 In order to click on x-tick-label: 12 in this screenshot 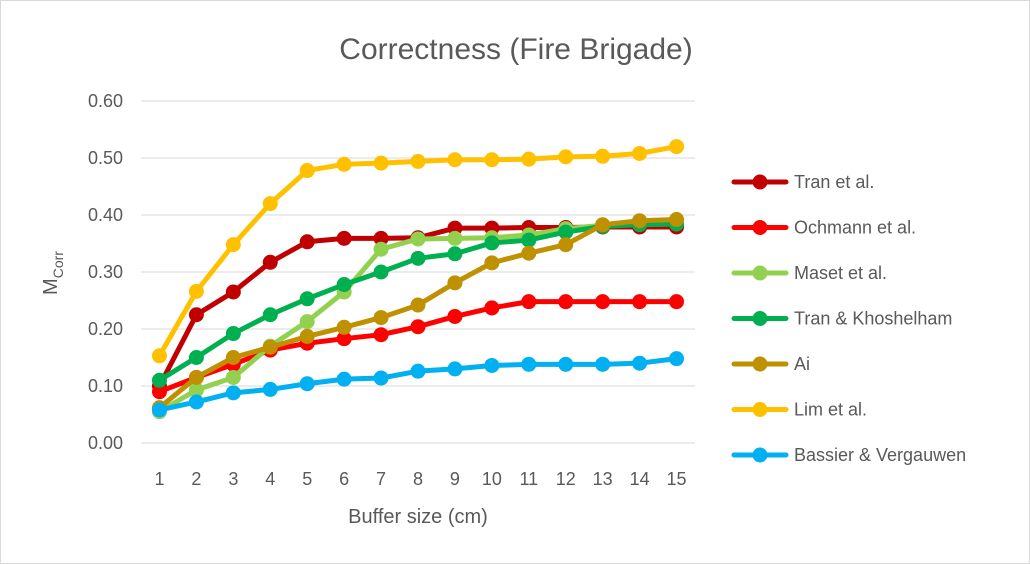, I will do `click(566, 479)`.